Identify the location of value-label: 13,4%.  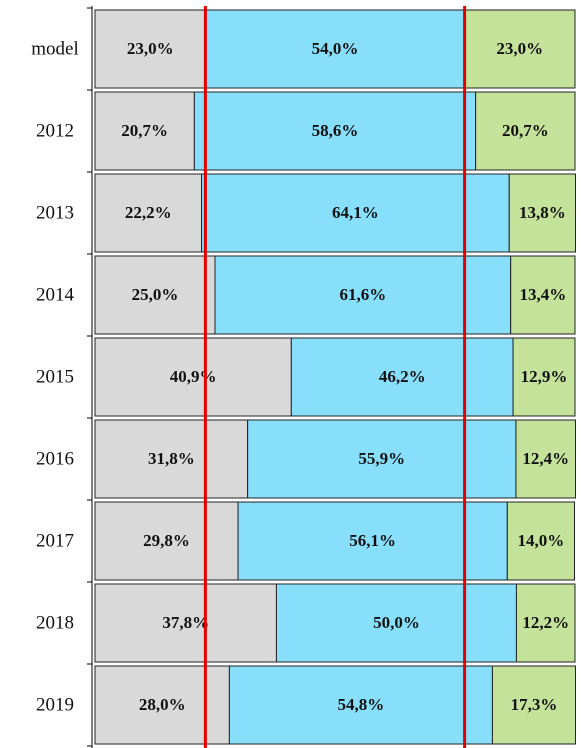
(542, 294).